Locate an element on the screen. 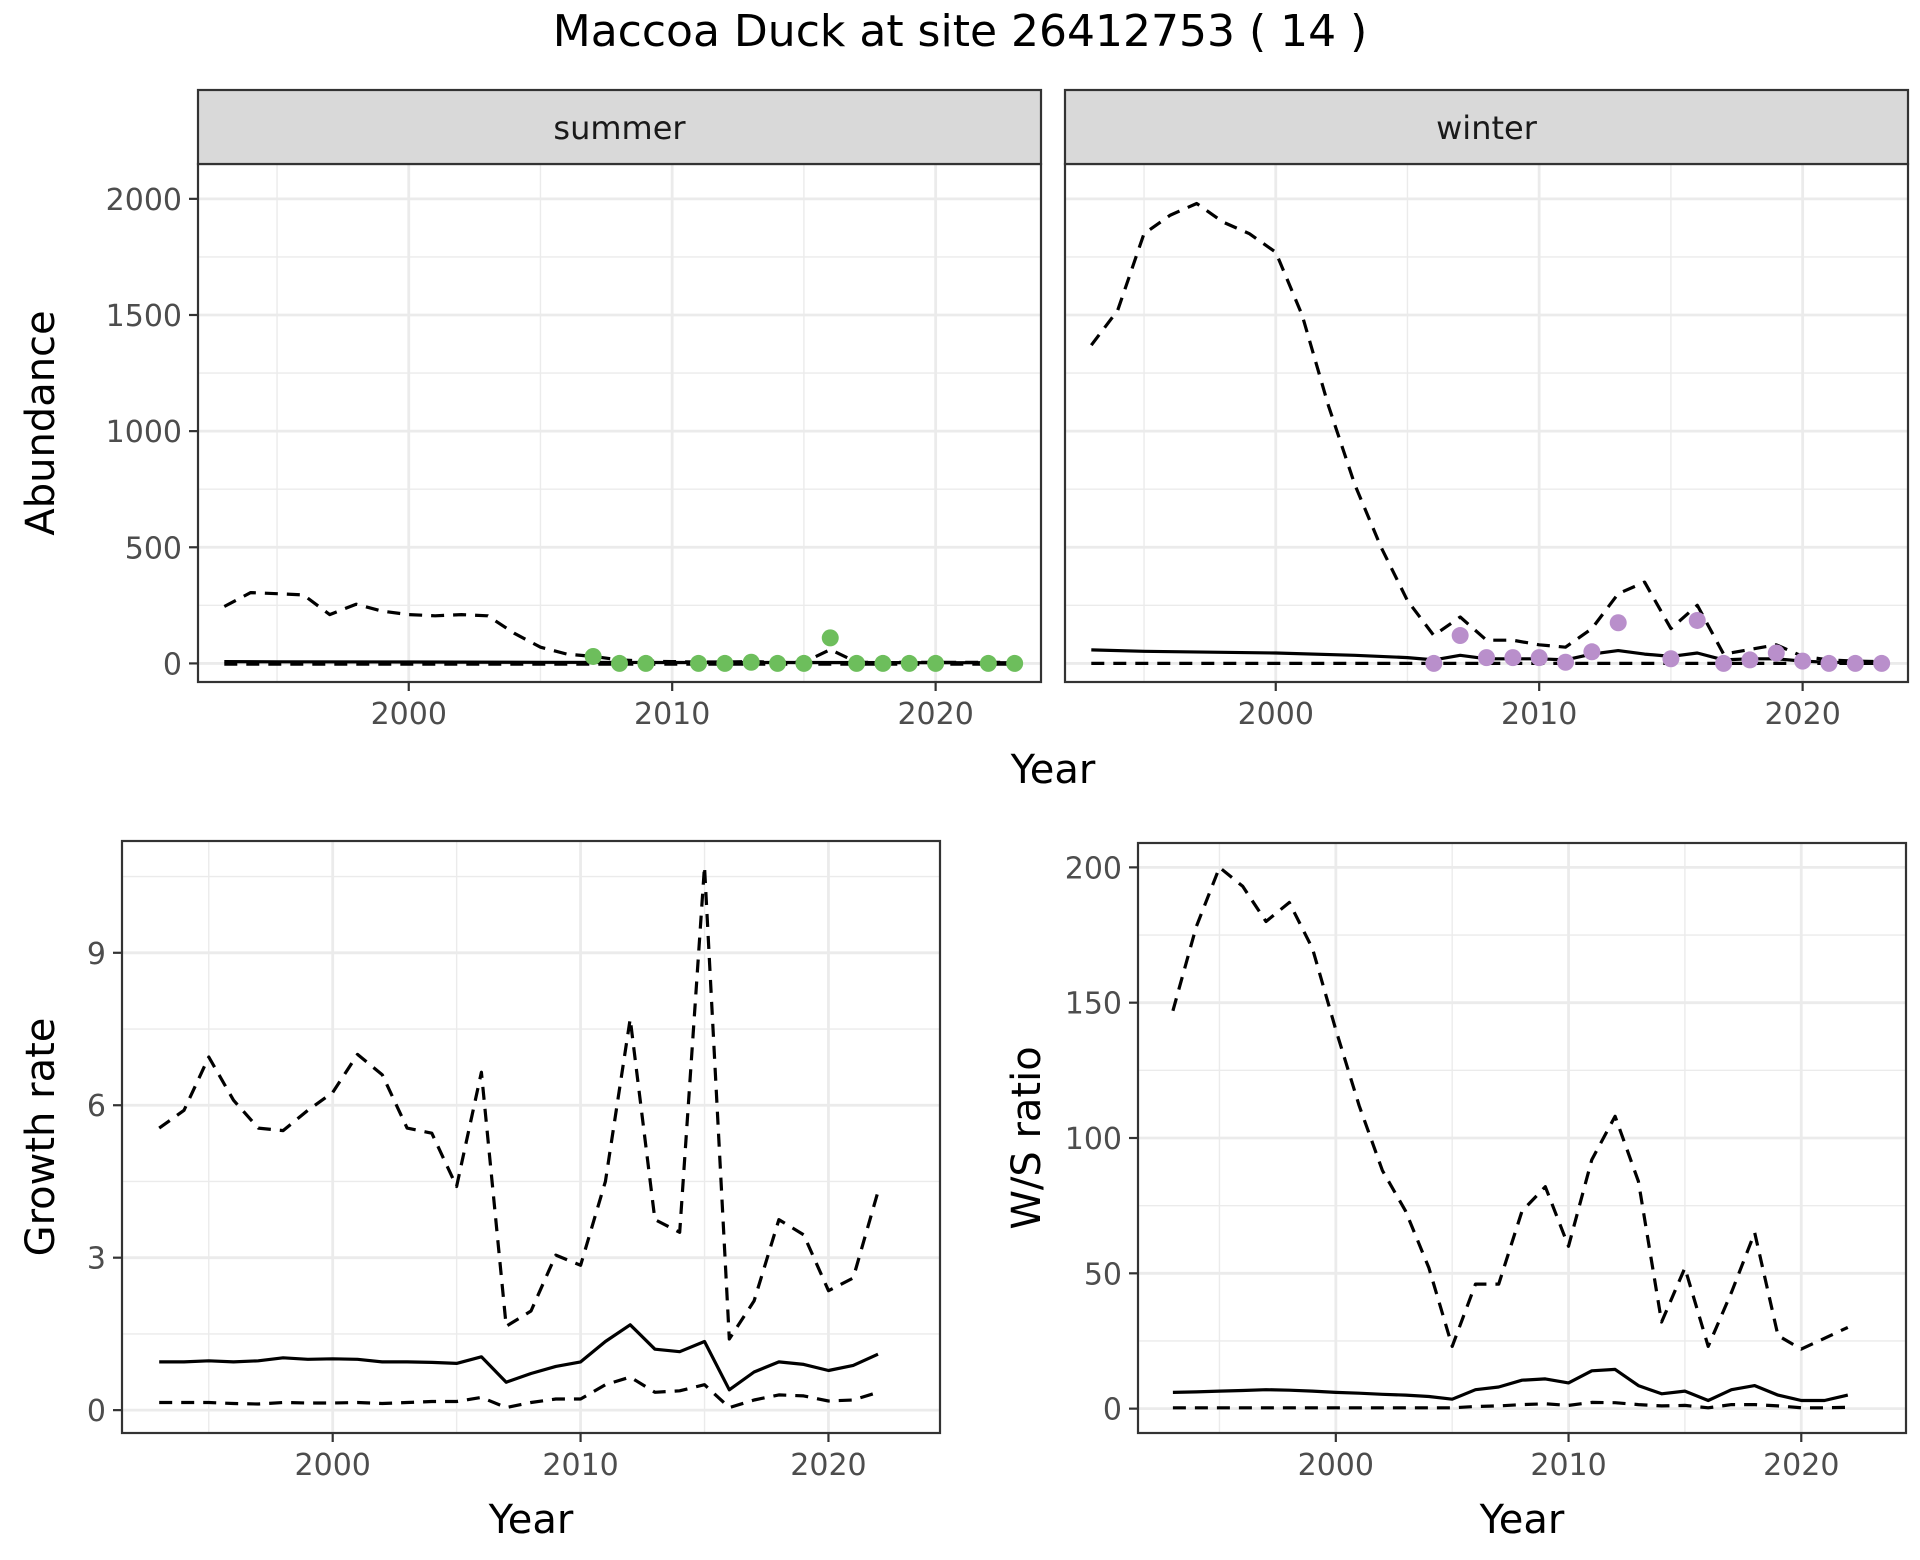 The image size is (1920, 1560). y-tick-label: 6 is located at coordinates (96, 1106).